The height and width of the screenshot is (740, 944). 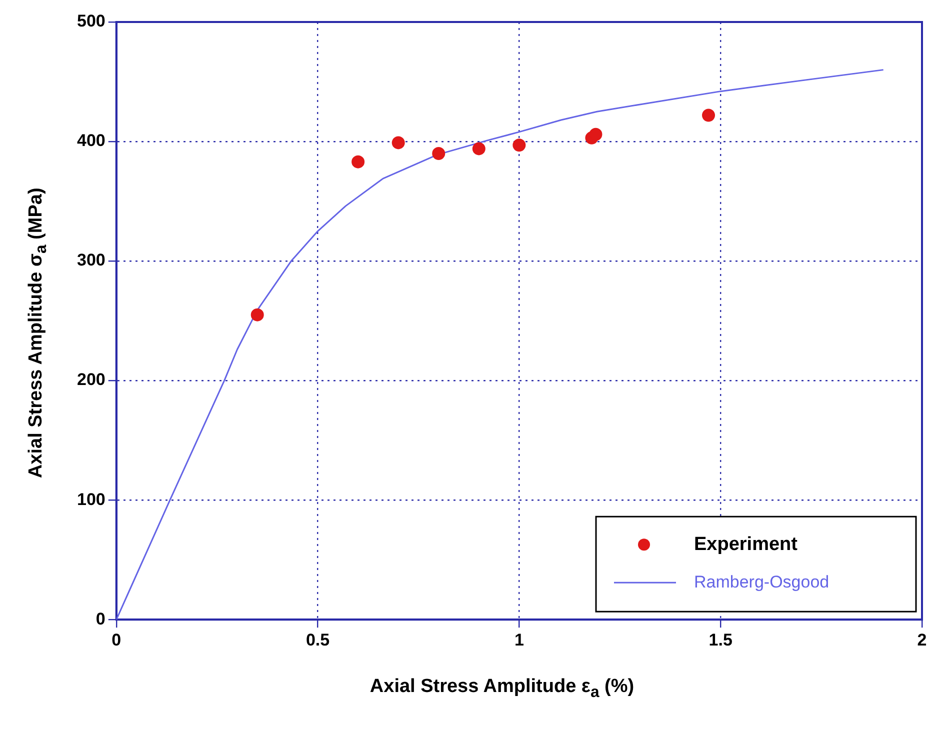 I want to click on y-tick-label: 200, so click(x=91, y=380).